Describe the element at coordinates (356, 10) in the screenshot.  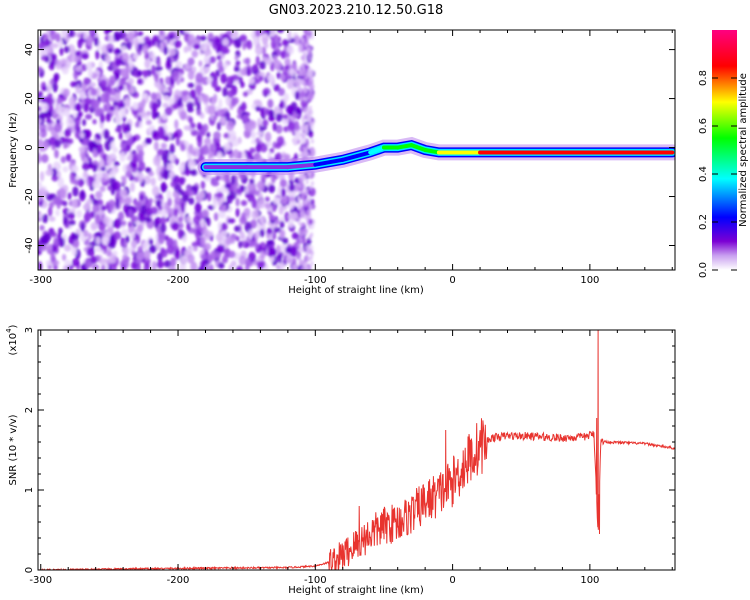
I see `chart-title: GN03.2023.210.12.50.G18` at that location.